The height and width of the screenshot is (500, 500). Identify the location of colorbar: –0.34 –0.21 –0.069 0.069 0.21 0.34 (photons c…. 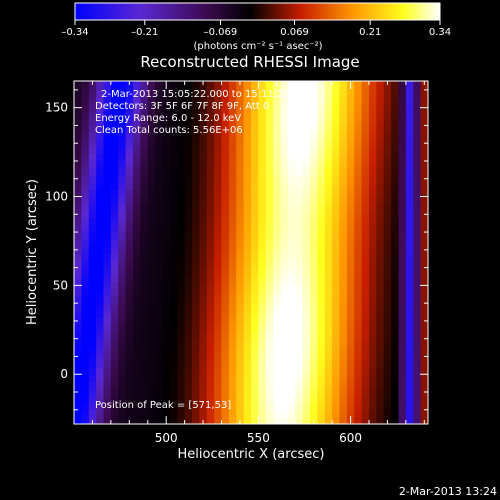
(256, 27).